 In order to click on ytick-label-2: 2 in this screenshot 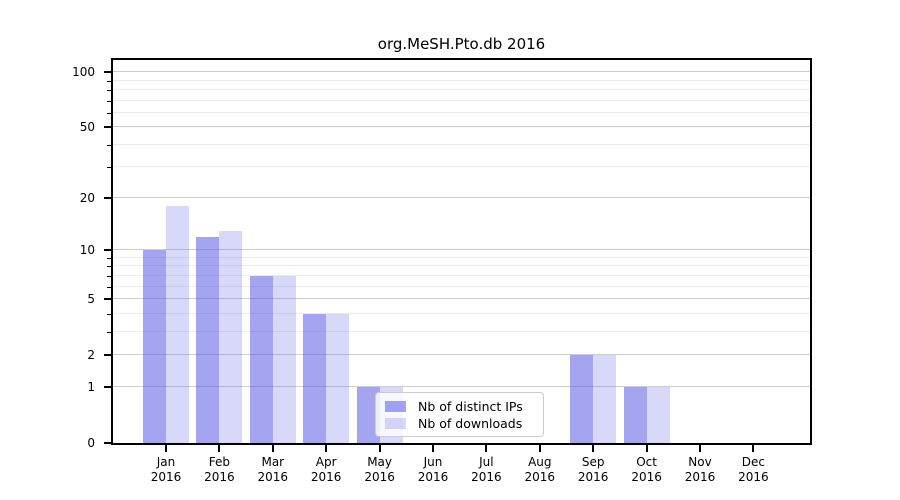, I will do `click(91, 354)`.